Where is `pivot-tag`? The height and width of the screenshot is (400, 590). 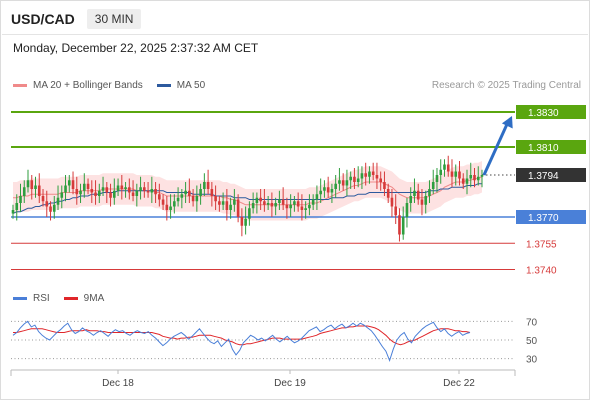 pivot-tag is located at coordinates (551, 217).